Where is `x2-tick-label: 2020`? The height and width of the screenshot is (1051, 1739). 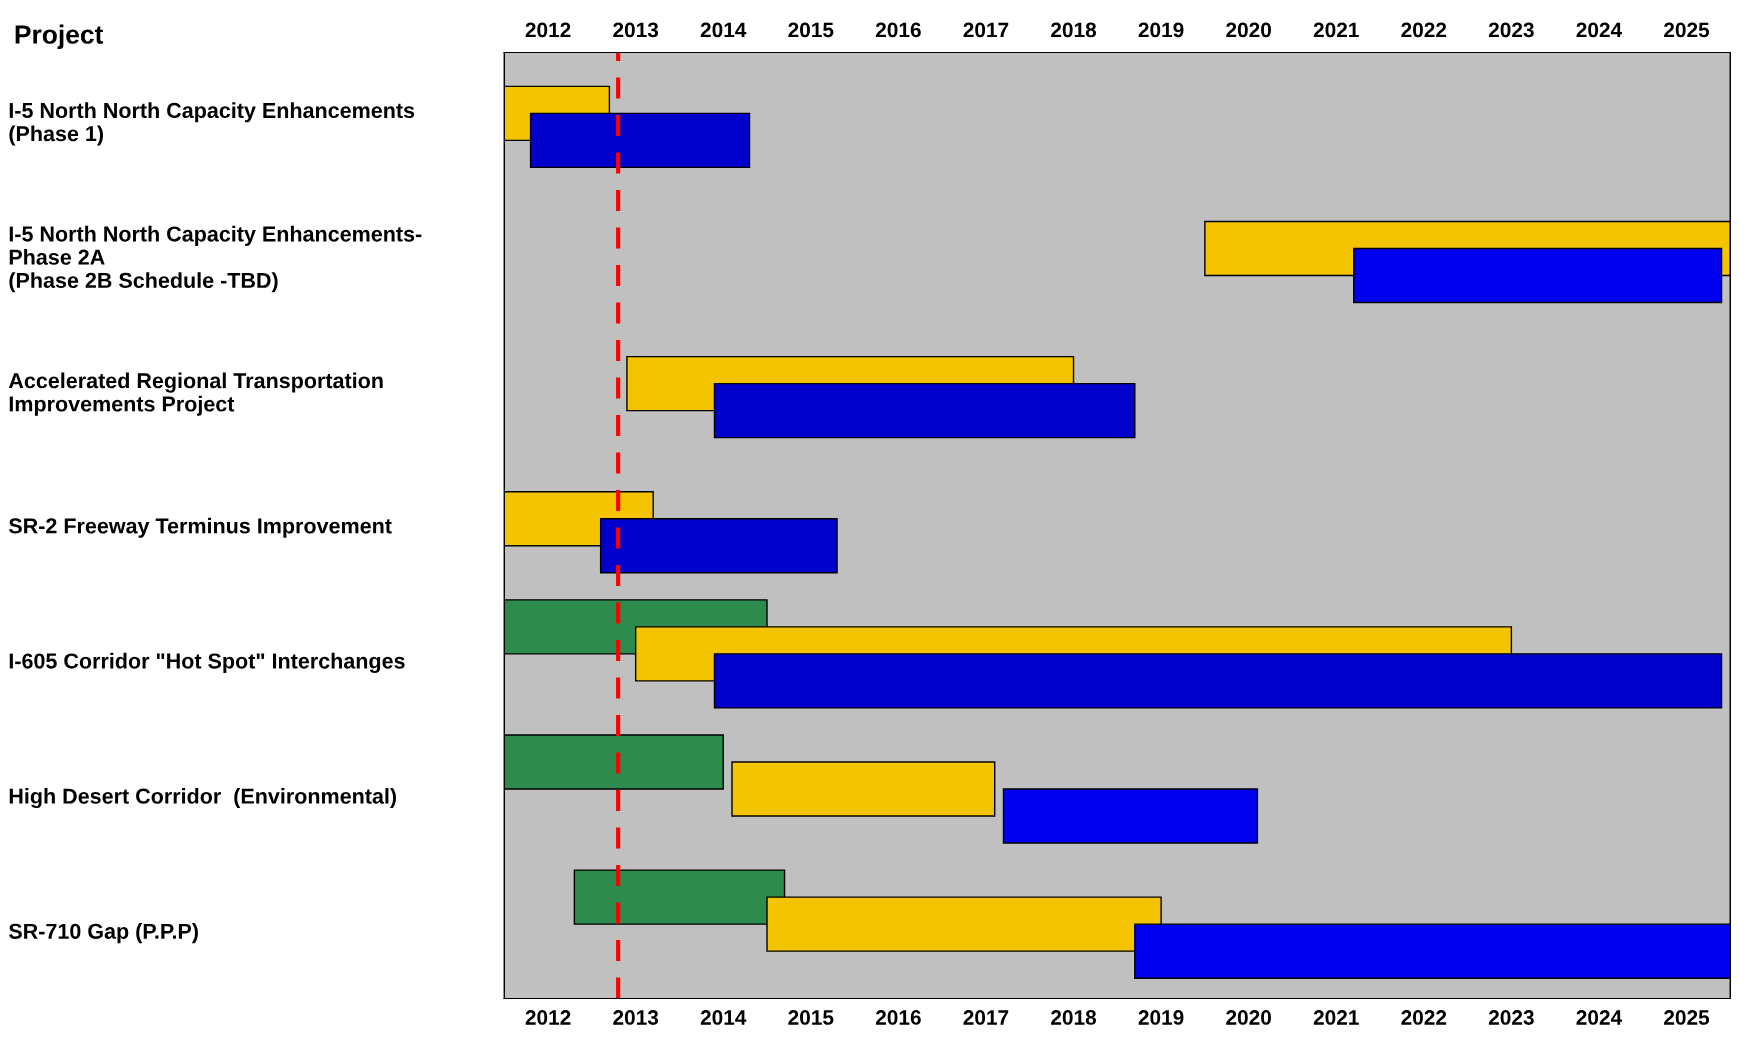
x2-tick-label: 2020 is located at coordinates (1248, 30).